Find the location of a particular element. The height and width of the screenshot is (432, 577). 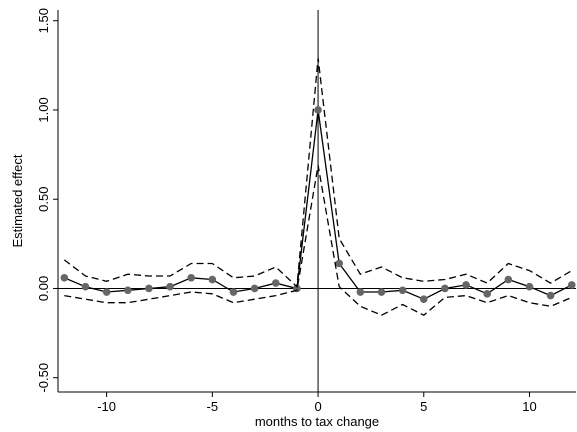

x-tick-label: 5 is located at coordinates (423, 406).